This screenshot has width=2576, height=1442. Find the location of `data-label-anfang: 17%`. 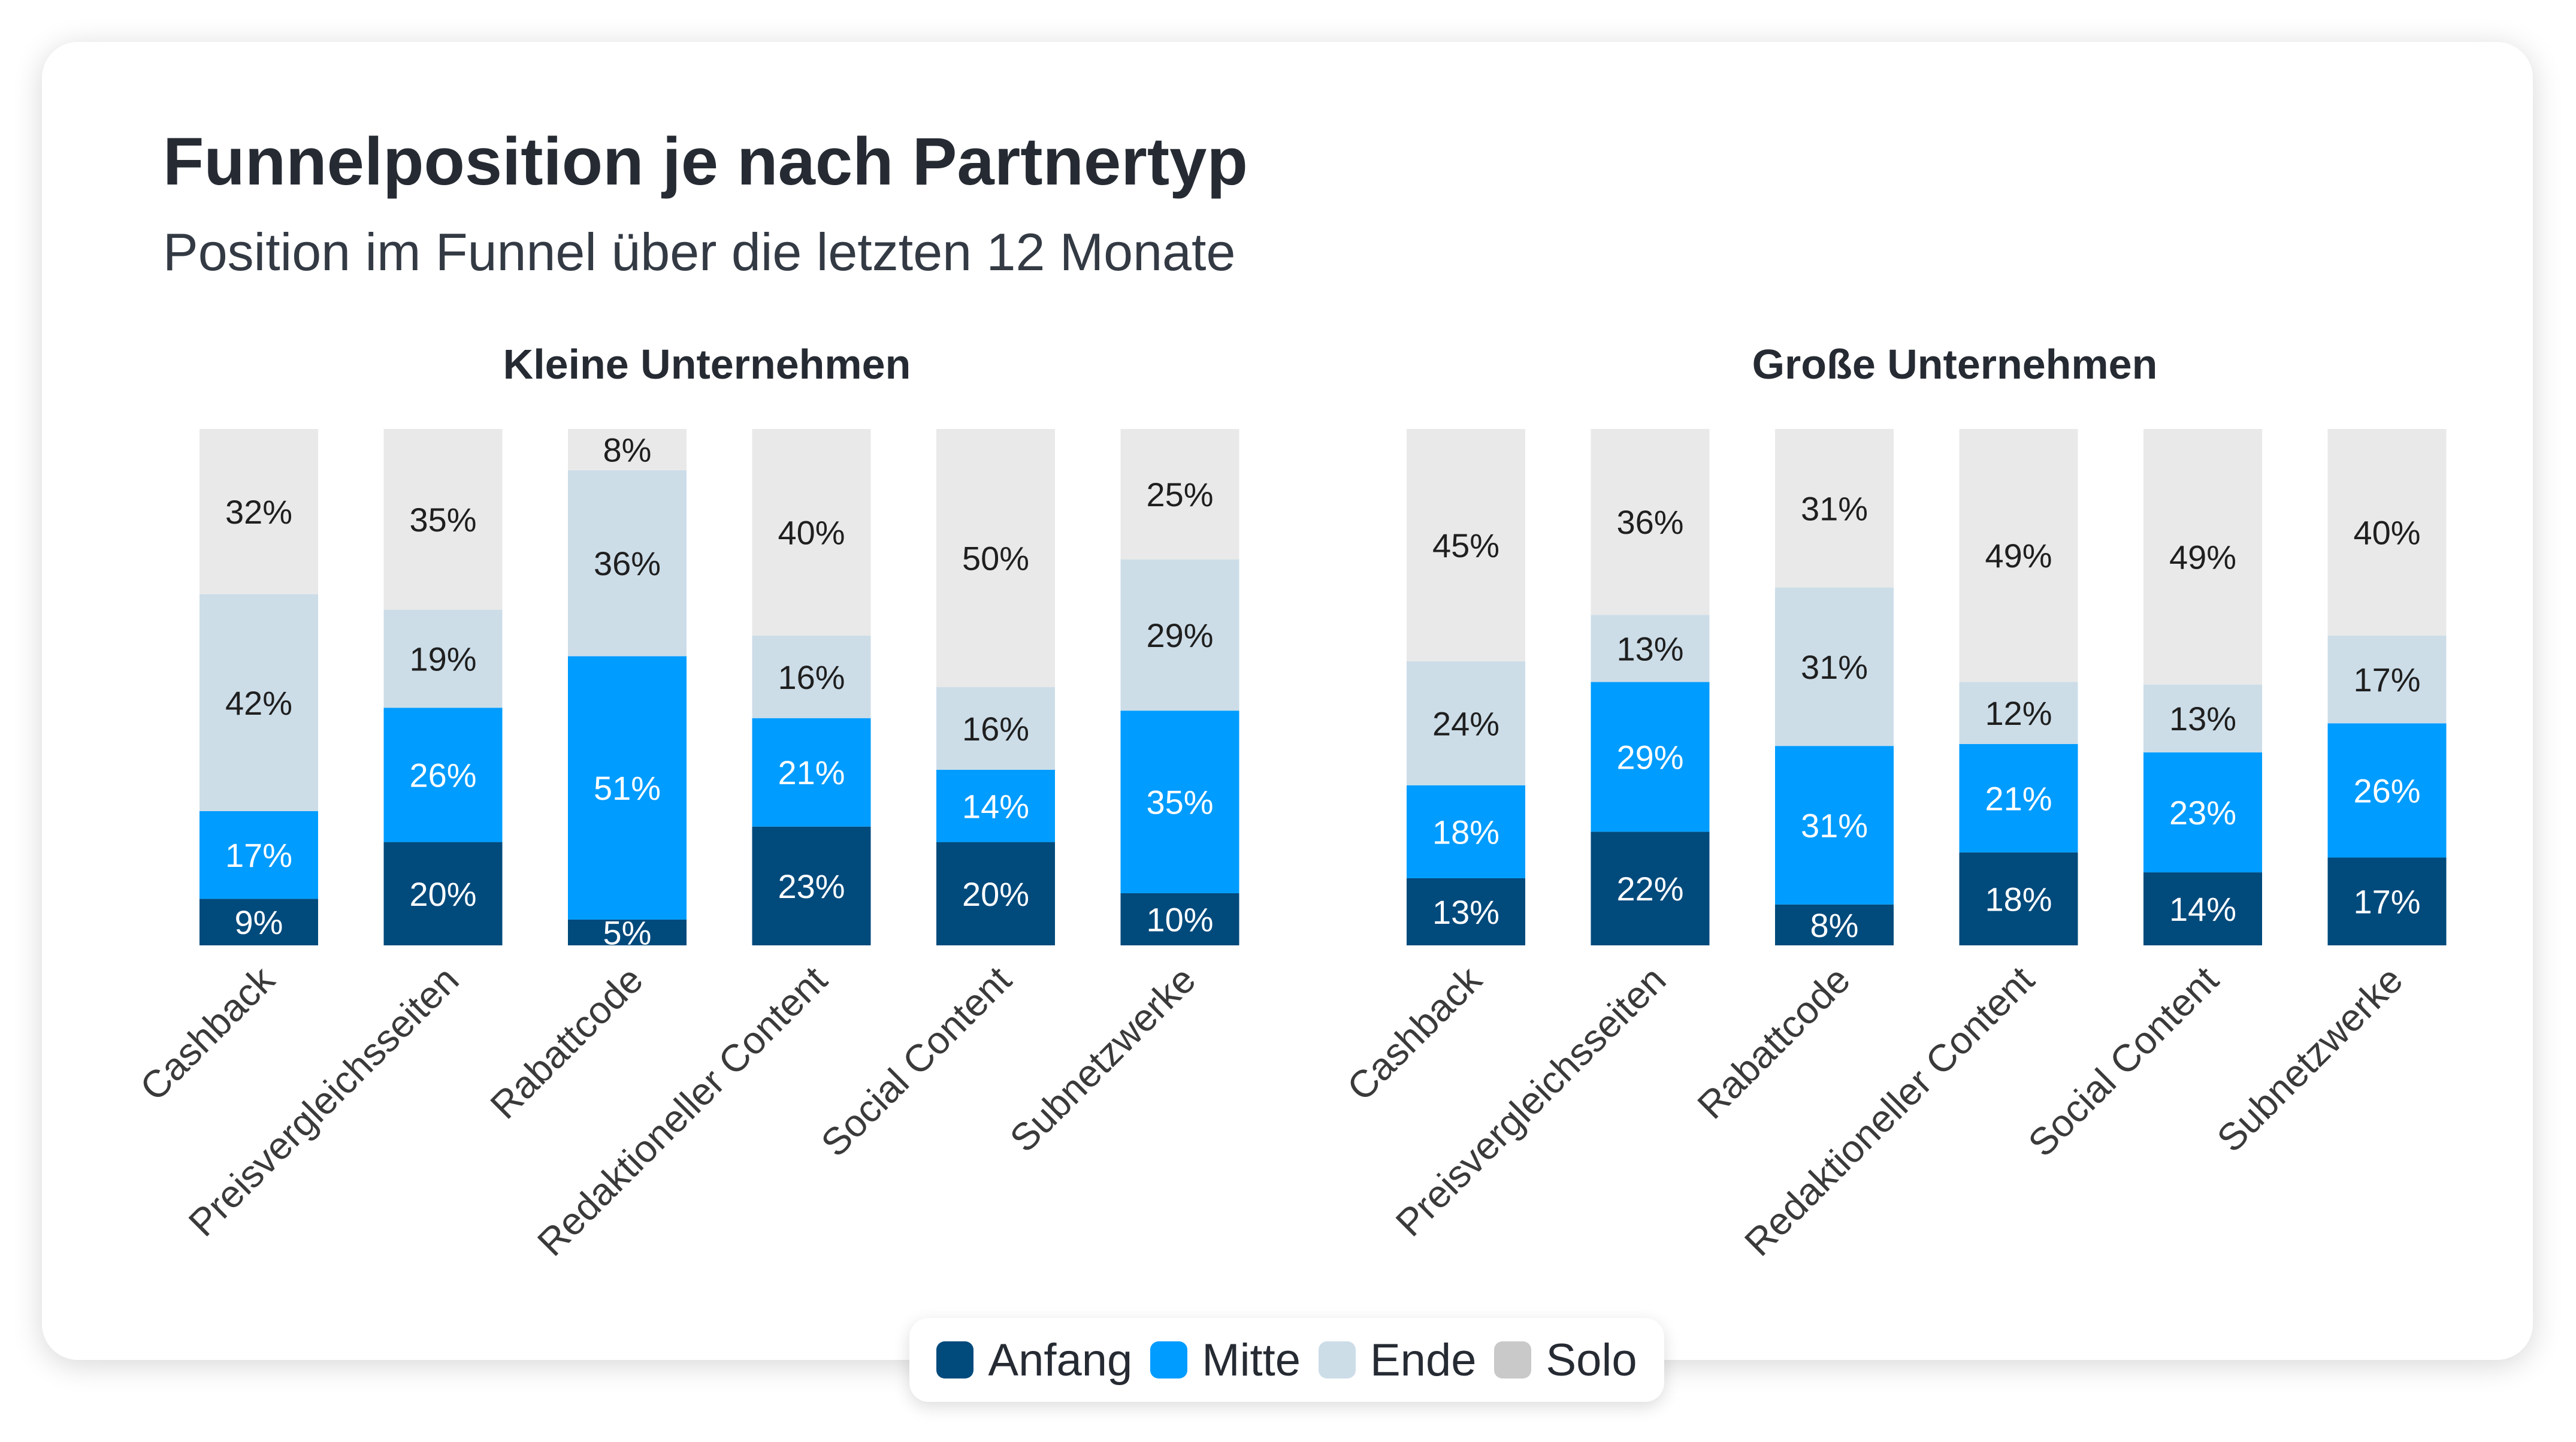

data-label-anfang: 17% is located at coordinates (2386, 902).